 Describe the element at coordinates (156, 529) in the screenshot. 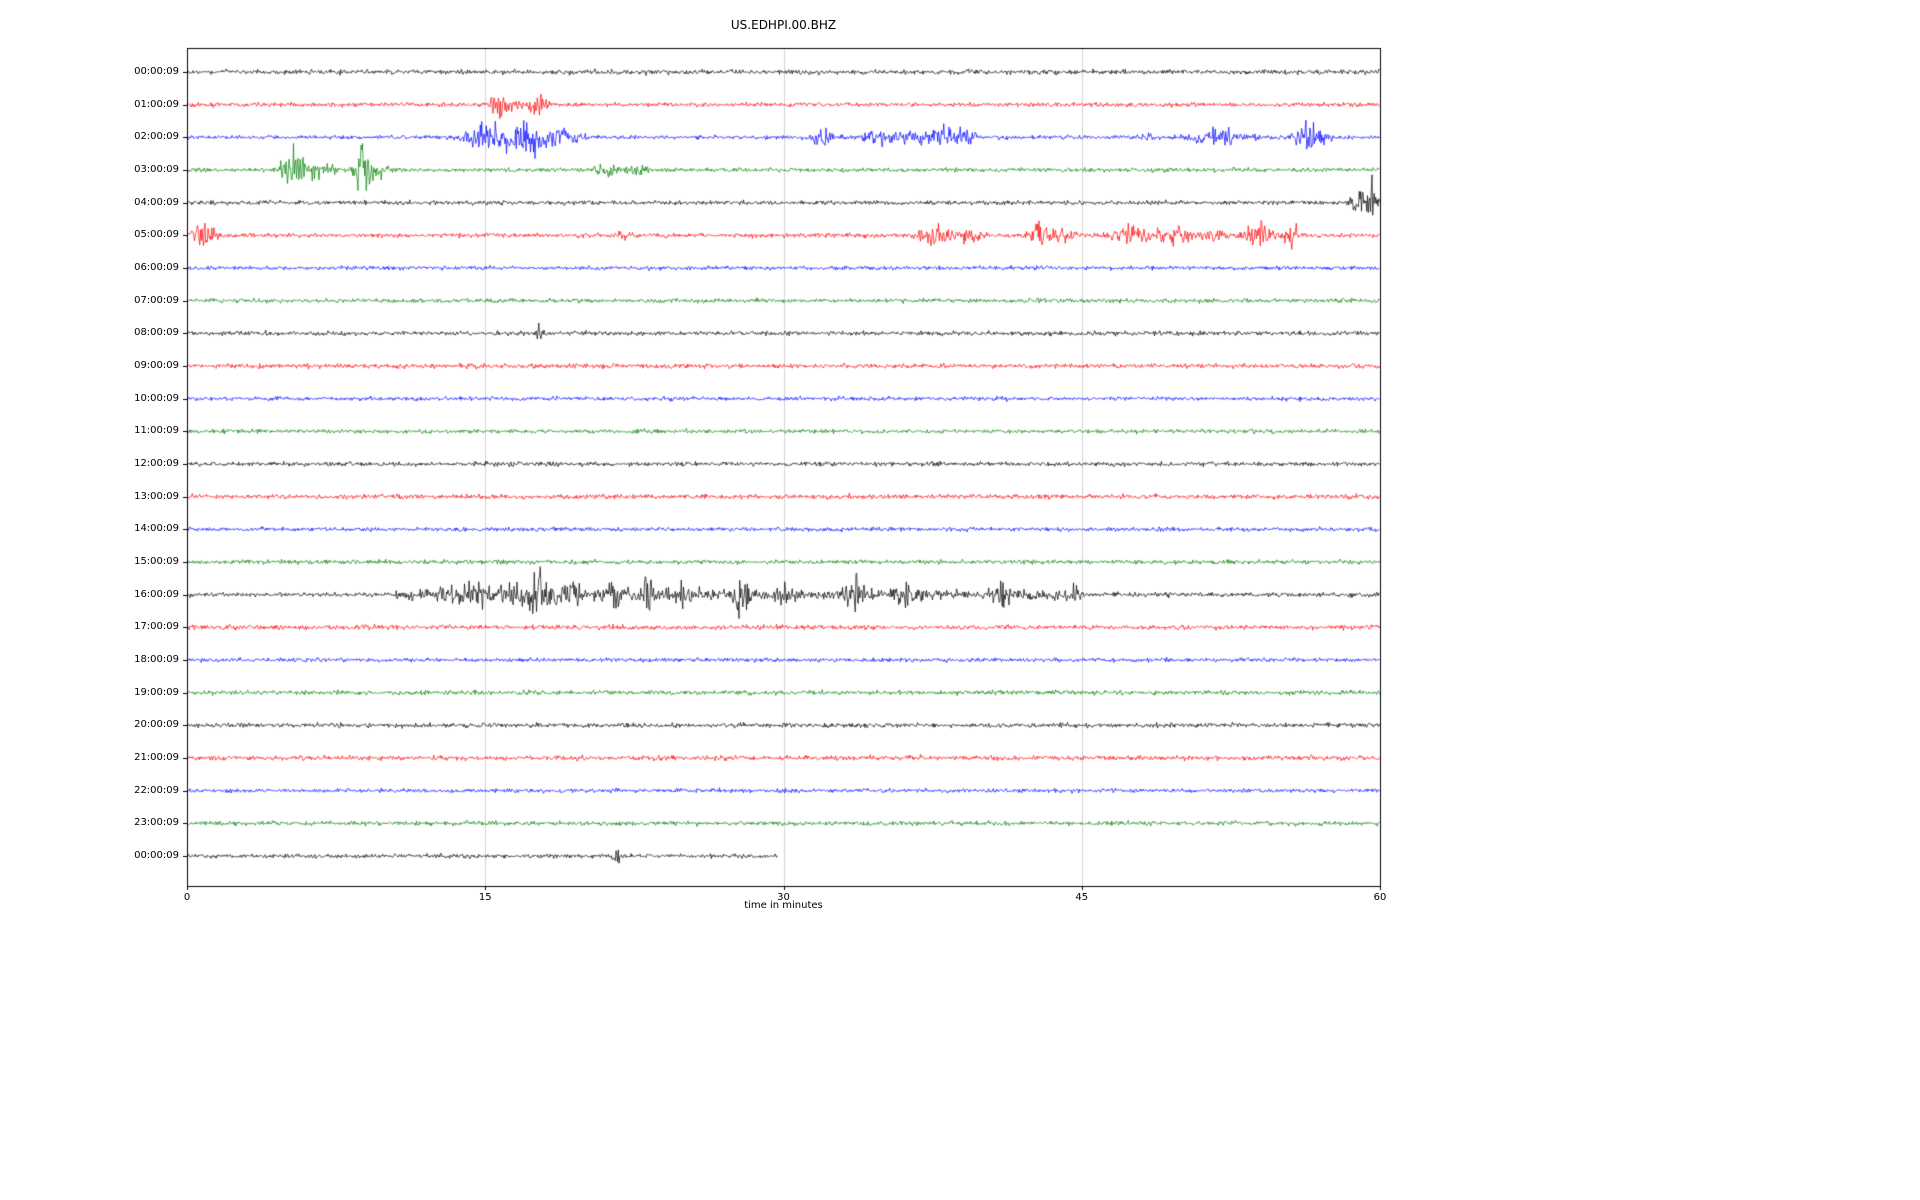

I see `row-time-label: 14:00:09` at that location.